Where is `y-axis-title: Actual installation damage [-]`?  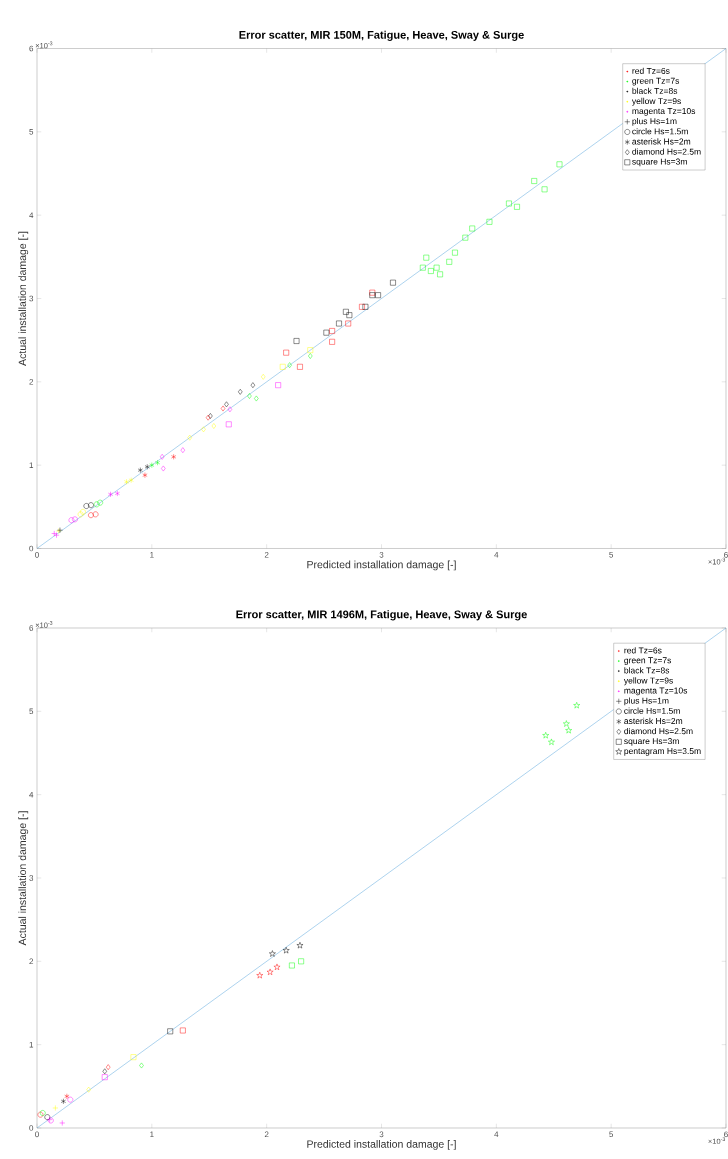
y-axis-title: Actual installation damage [-] is located at coordinates (23, 878).